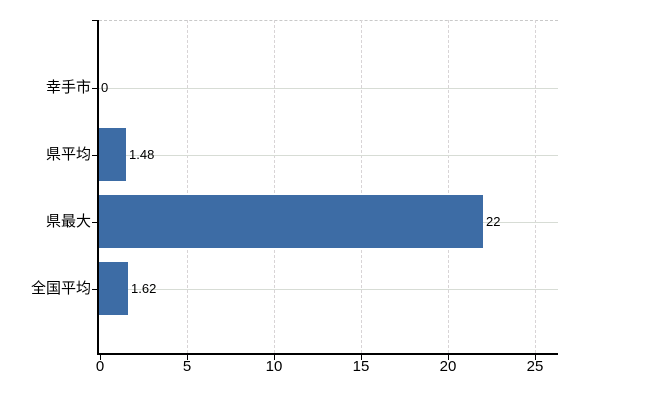 The width and height of the screenshot is (650, 400). Describe the element at coordinates (144, 288) in the screenshot. I see `value-label: 1.62` at that location.